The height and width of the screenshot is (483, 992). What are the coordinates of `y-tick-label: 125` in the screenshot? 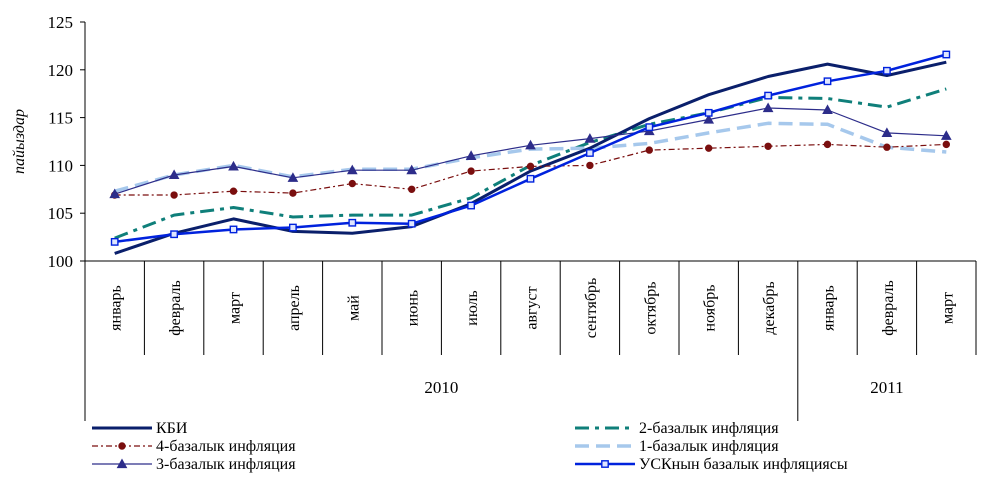 It's located at (61, 22).